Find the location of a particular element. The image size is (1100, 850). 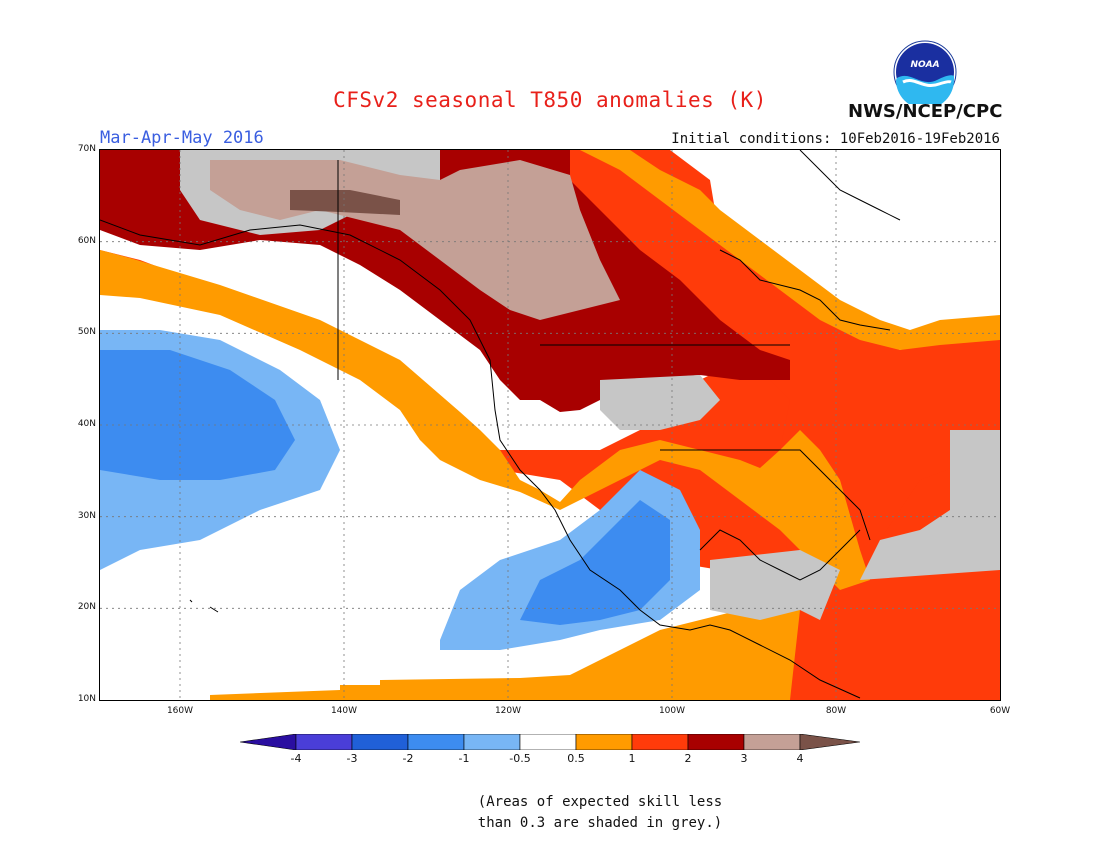

lon-label-160w: 160W is located at coordinates (180, 711).